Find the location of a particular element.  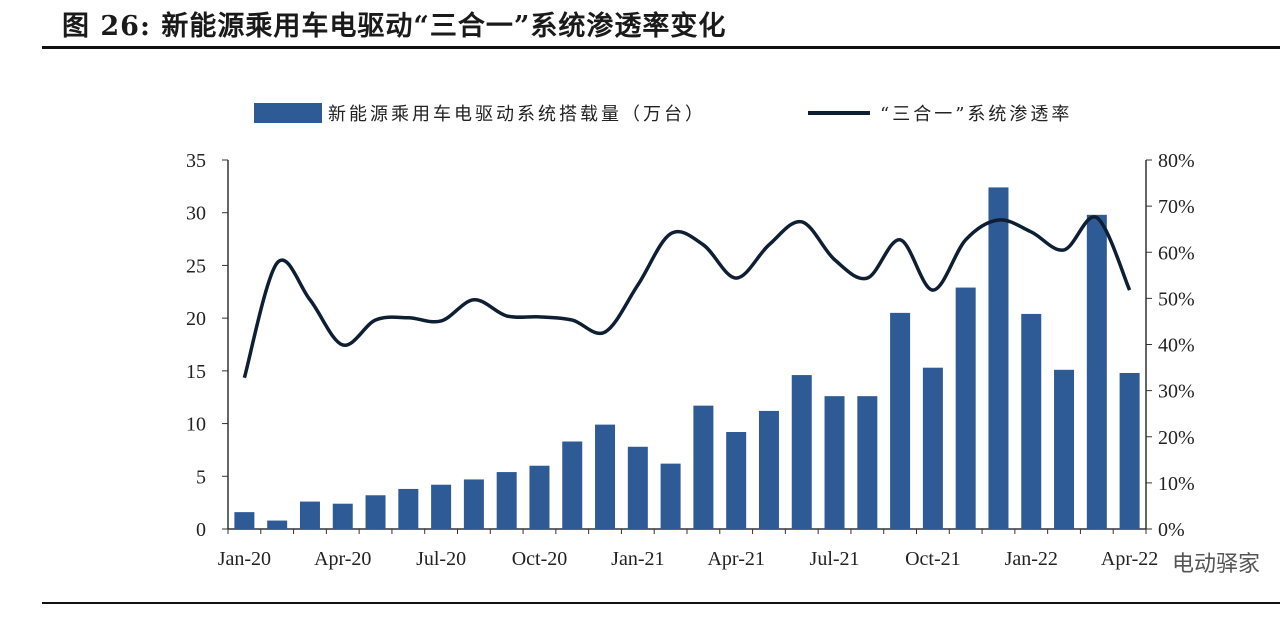

right-tick-label: 10% is located at coordinates (1176, 484).